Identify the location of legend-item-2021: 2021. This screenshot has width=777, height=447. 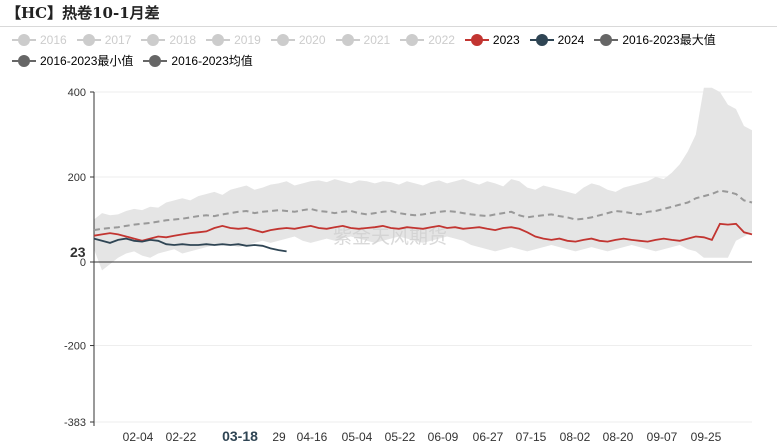
(363, 39).